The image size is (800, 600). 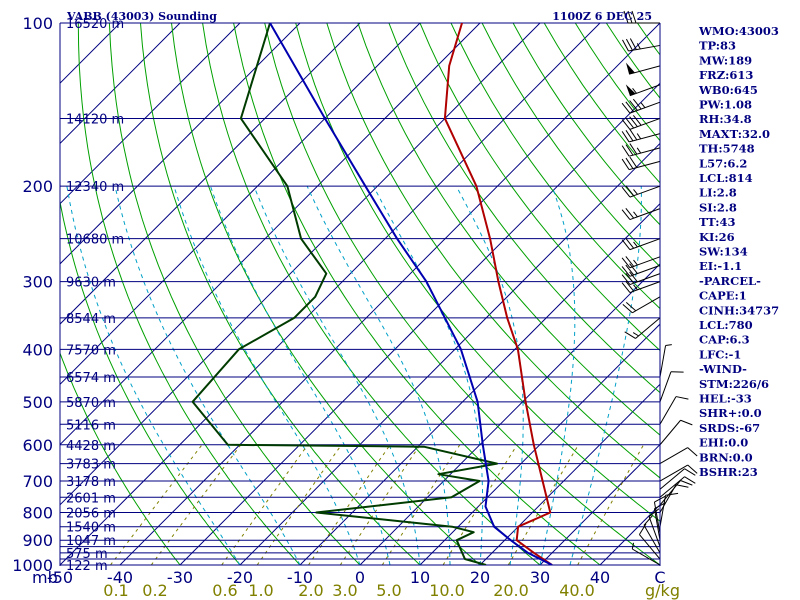 I want to click on stat-item: CAPE:1, so click(x=723, y=296).